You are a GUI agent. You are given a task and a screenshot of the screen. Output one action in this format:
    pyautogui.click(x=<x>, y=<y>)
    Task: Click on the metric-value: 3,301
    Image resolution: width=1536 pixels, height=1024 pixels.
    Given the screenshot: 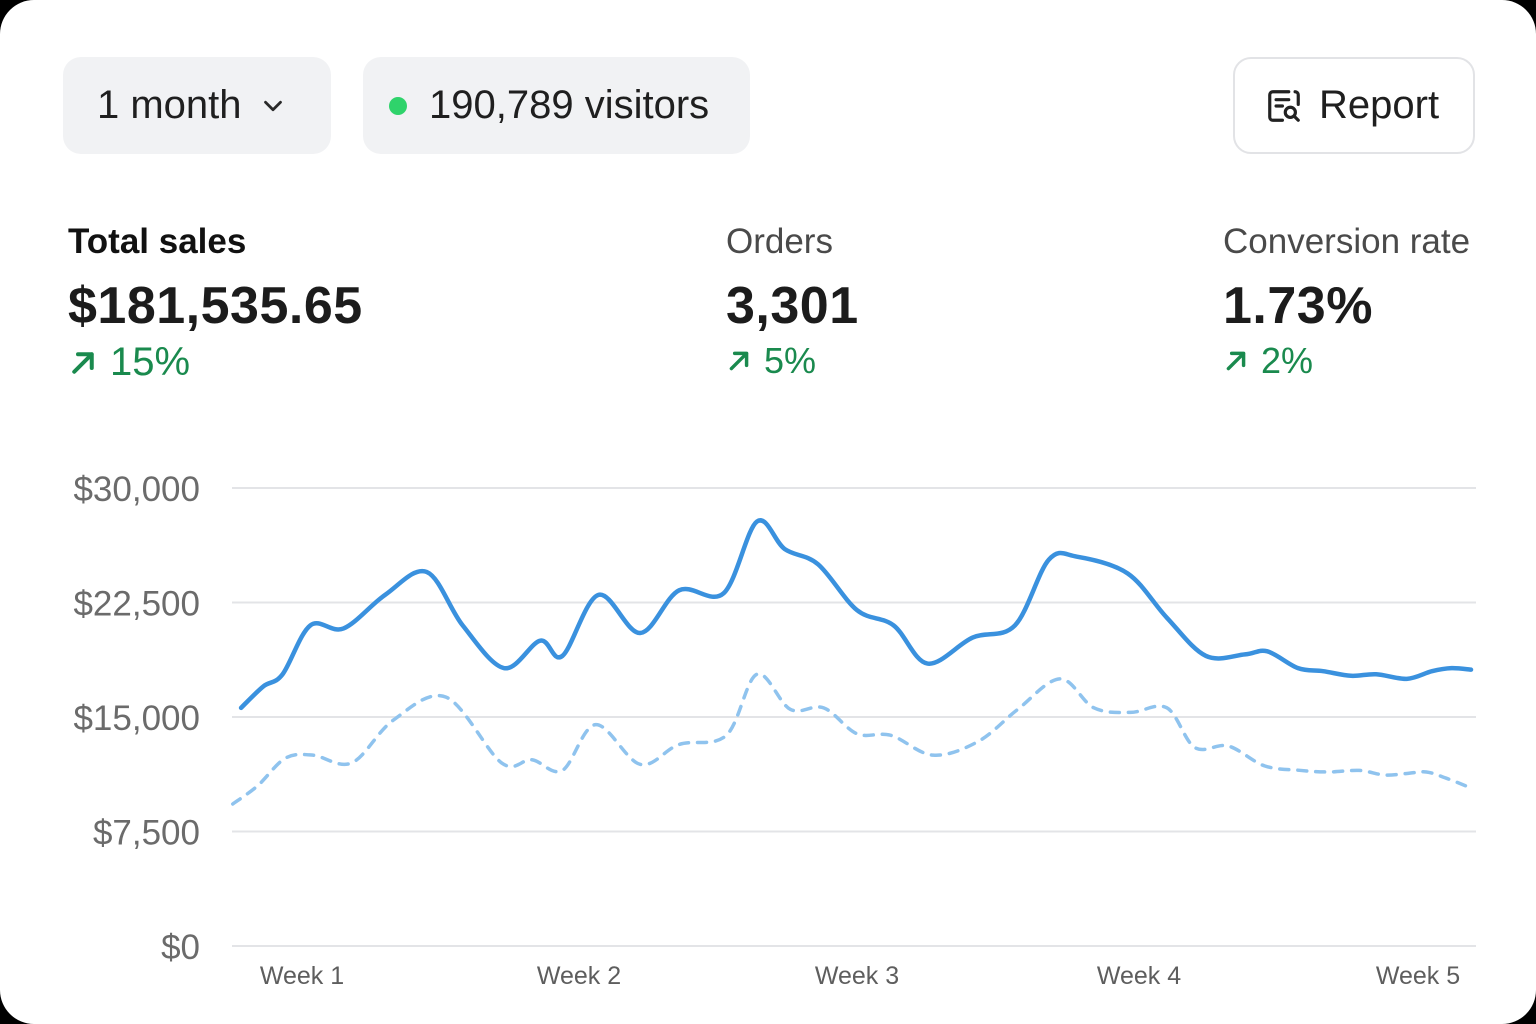 What is the action you would take?
    pyautogui.click(x=792, y=306)
    